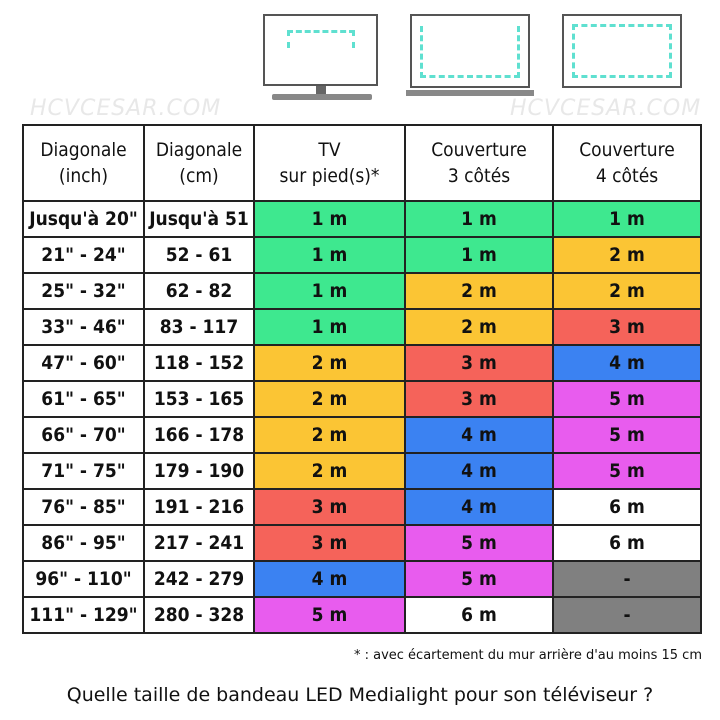 Image resolution: width=720 pixels, height=720 pixels. What do you see at coordinates (199, 291) in the screenshot?
I see `size-cell: 62 - 82` at bounding box center [199, 291].